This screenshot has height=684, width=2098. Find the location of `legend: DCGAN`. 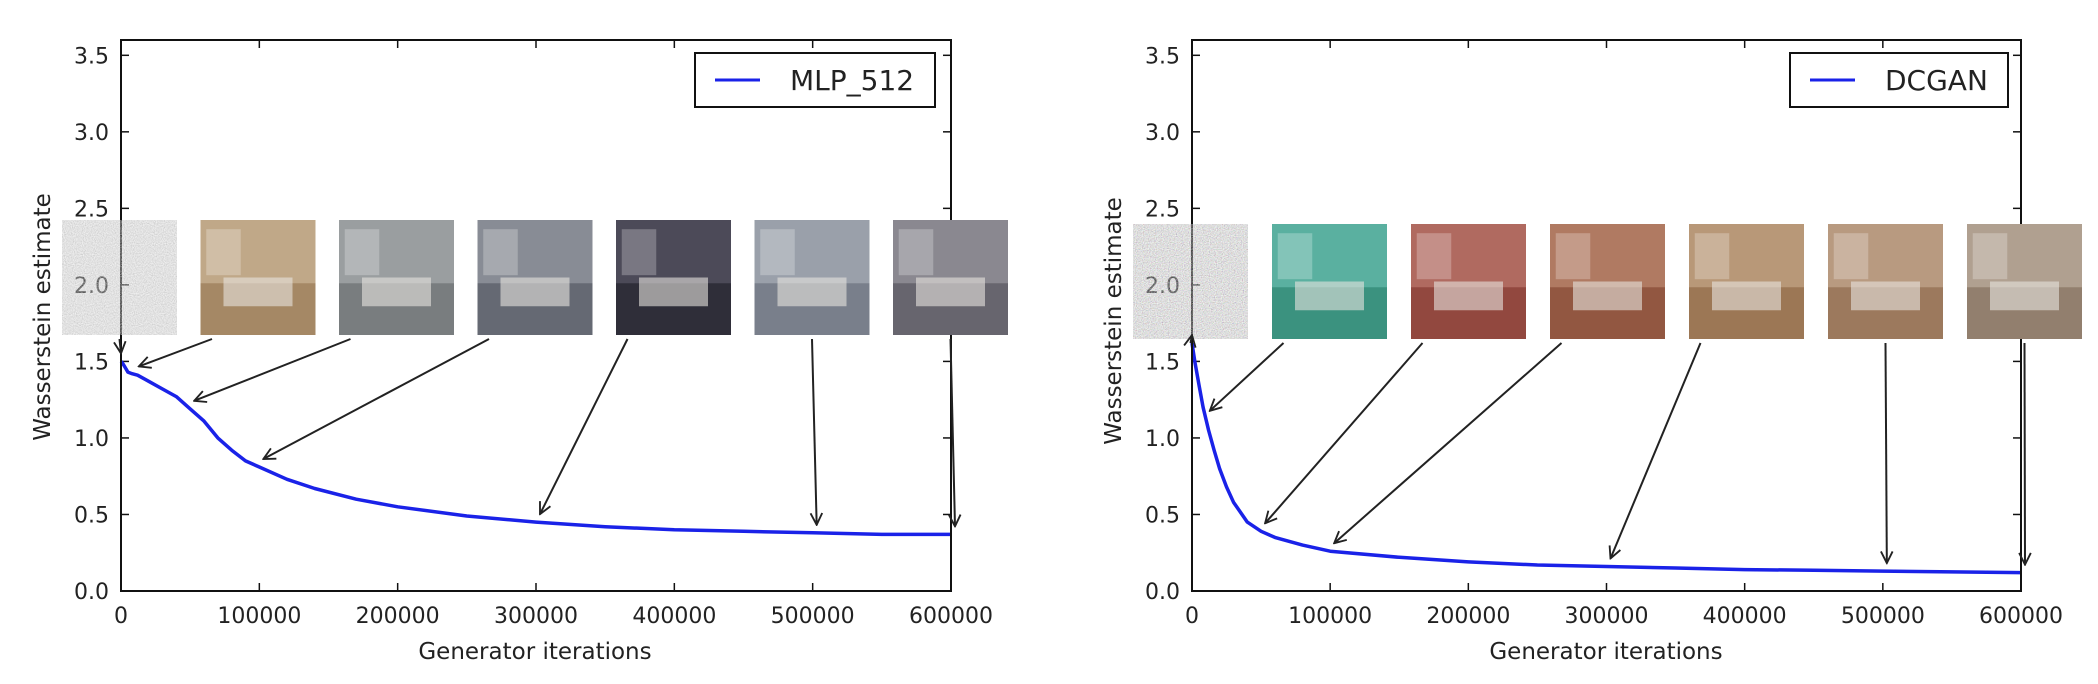

legend: DCGAN is located at coordinates (1899, 80).